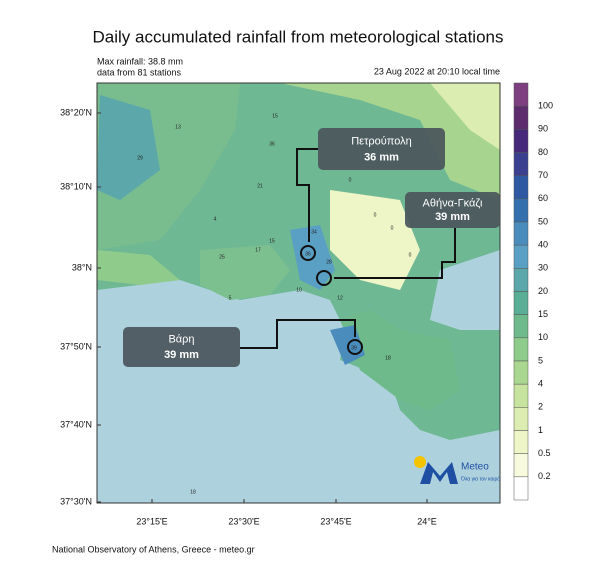  Describe the element at coordinates (543, 129) in the screenshot. I see `colorbar-label: 90` at that location.